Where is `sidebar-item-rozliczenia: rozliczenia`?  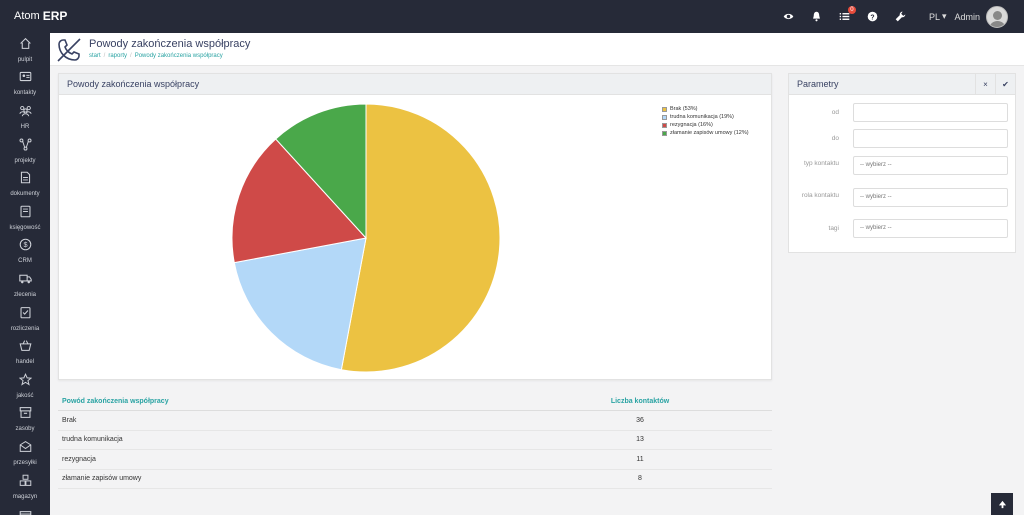 sidebar-item-rozliczenia: rozliczenia is located at coordinates (25, 319).